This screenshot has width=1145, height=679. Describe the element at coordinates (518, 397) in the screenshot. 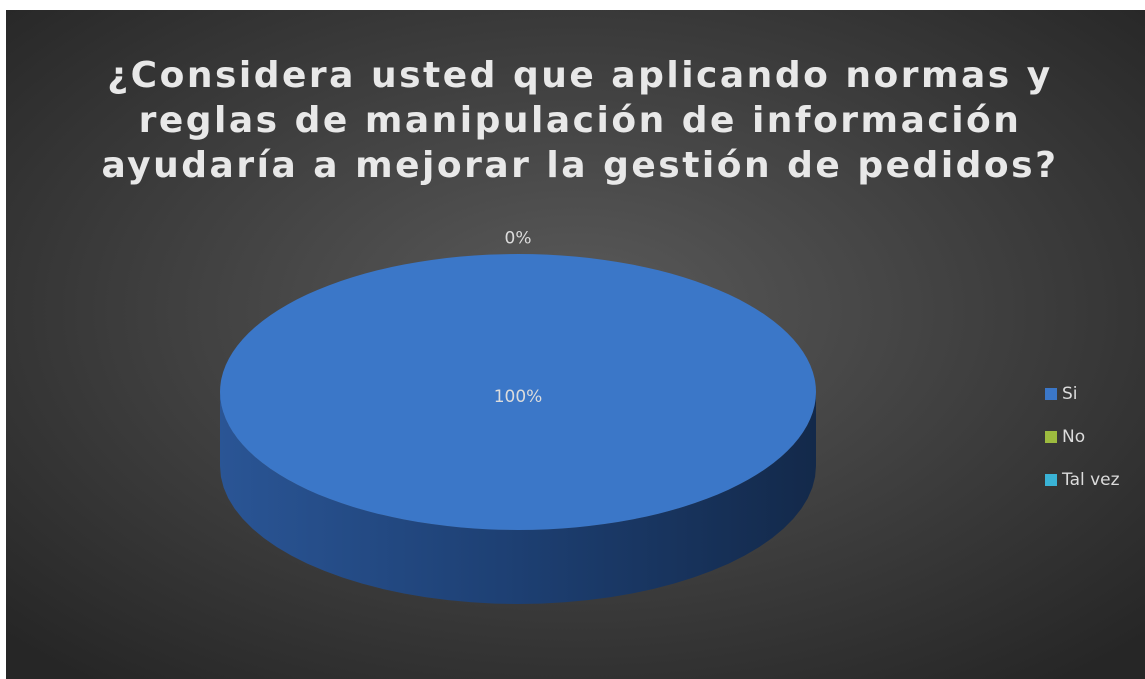

I see `data-label: 100%` at that location.